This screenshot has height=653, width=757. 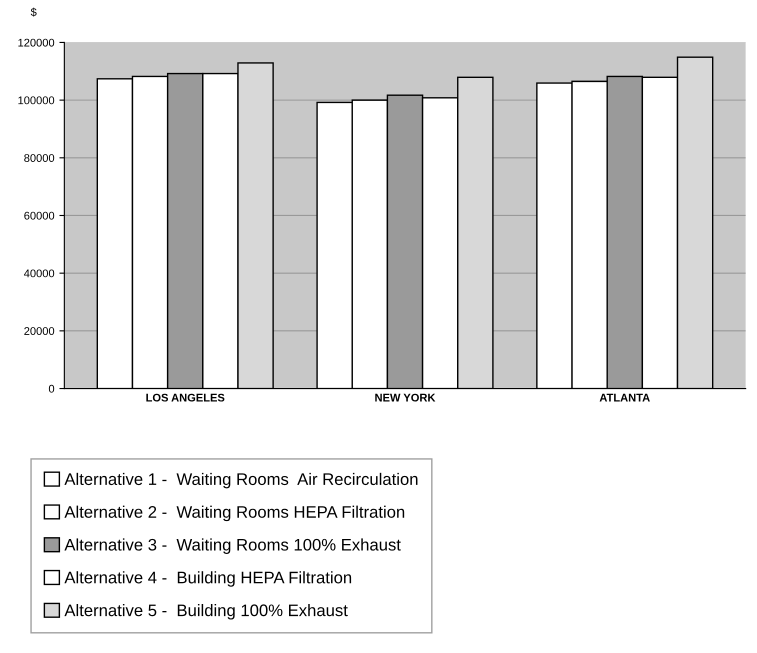 What do you see at coordinates (206, 612) in the screenshot?
I see `legend-label: Alternative 5 - Building 100% Exhaust` at bounding box center [206, 612].